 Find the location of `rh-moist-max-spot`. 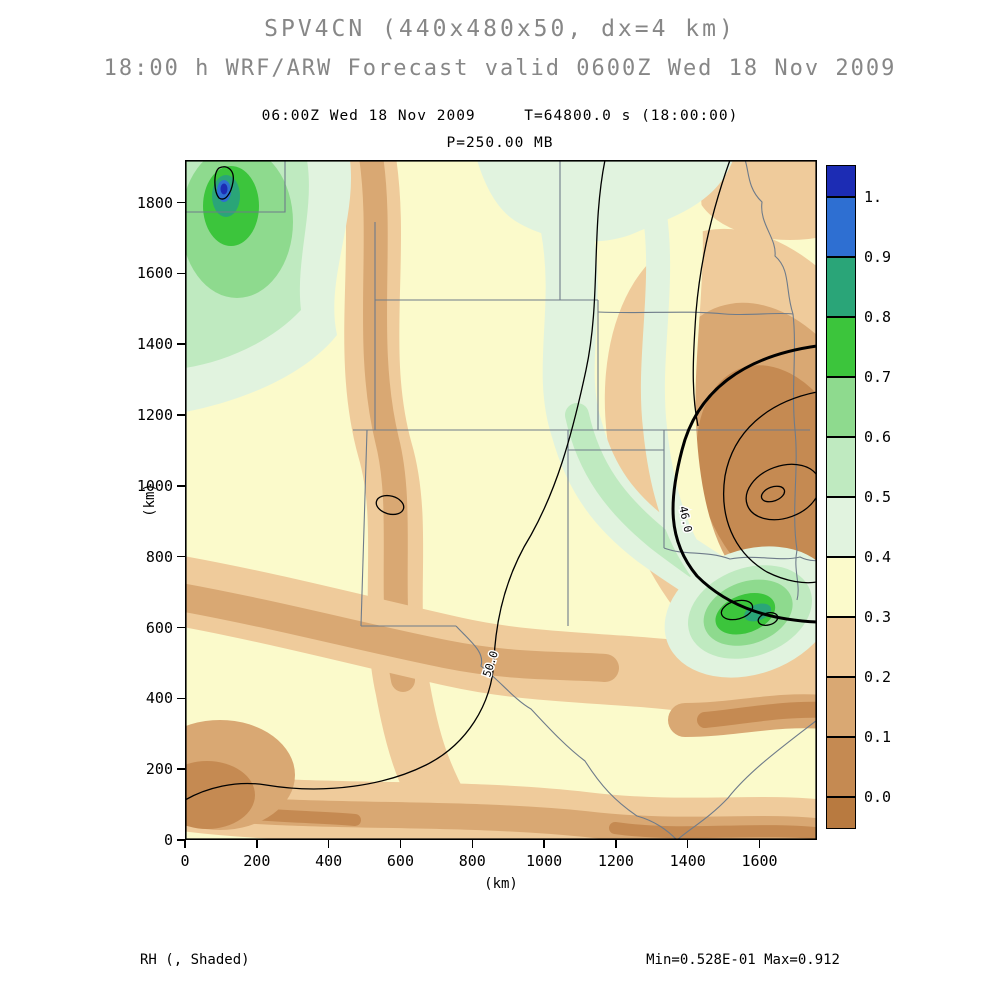

rh-moist-max-spot is located at coordinates (224, 189).